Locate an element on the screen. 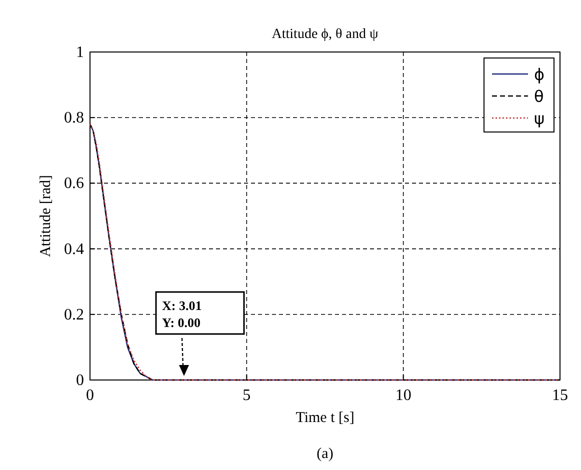 The height and width of the screenshot is (470, 581). y-tick-label: 1 is located at coordinates (80, 52).